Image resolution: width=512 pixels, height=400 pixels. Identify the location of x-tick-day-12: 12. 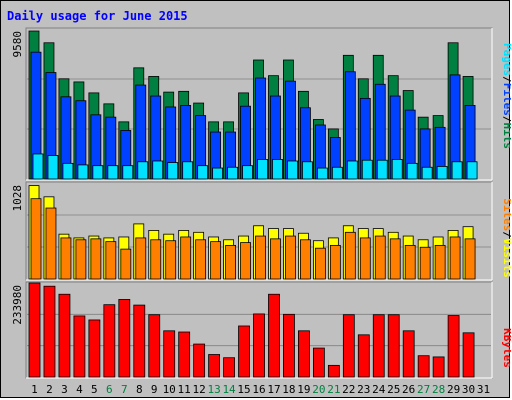
(199, 389).